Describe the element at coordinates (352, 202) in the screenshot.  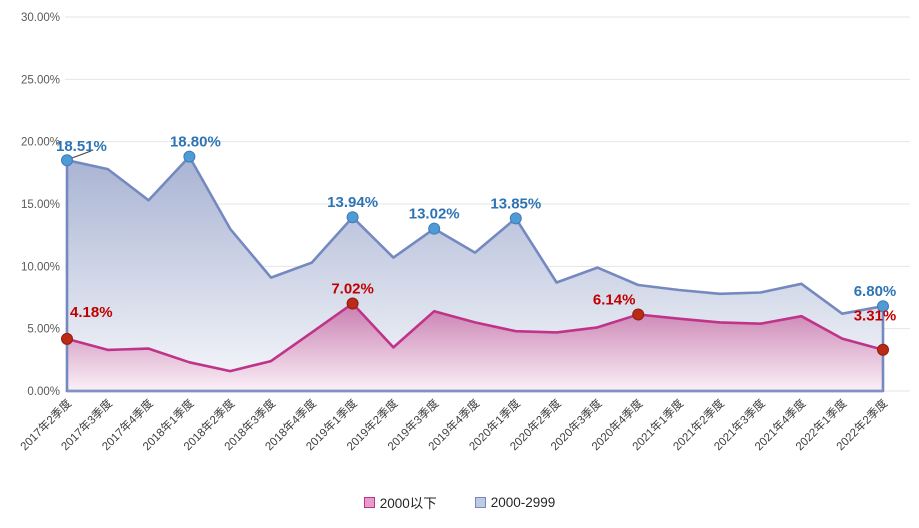
I see `data-label: 13.94%` at that location.